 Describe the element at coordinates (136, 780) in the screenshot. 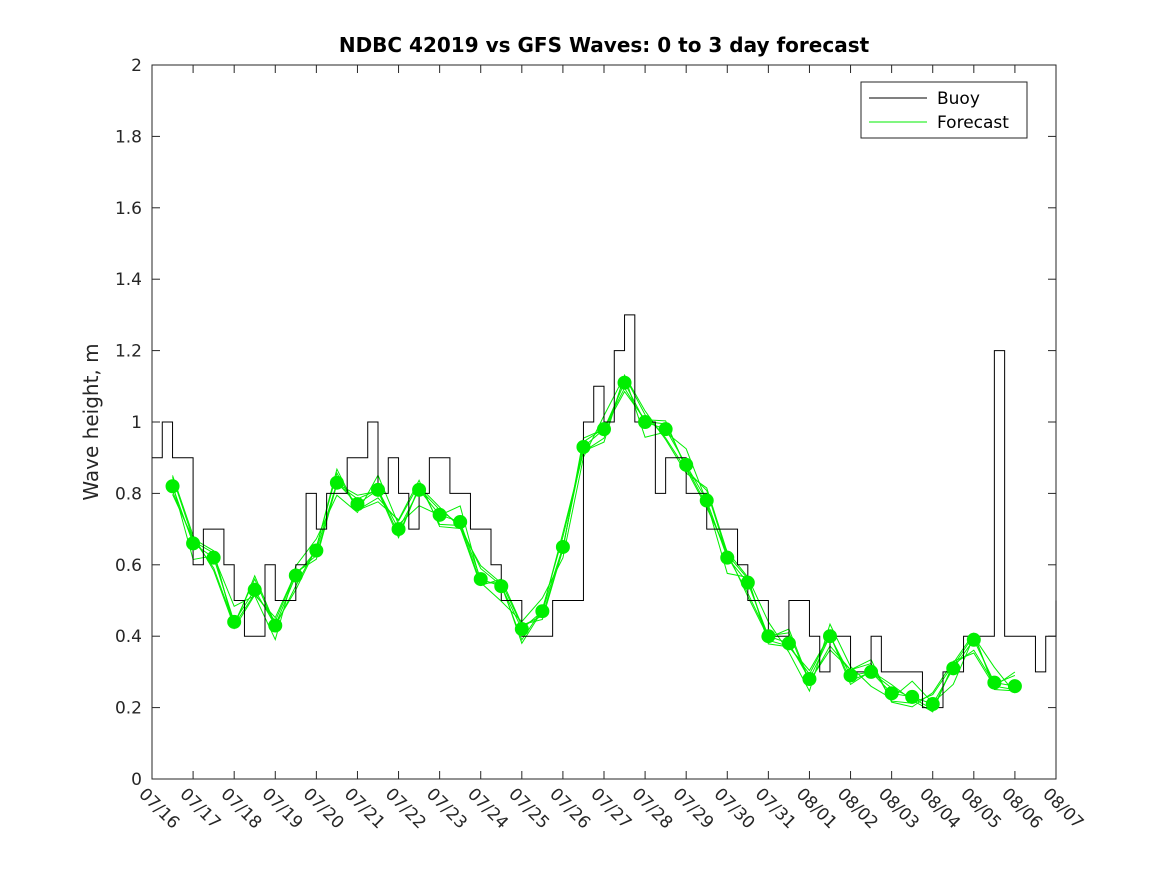

I see `y-tick-label: 0` at that location.